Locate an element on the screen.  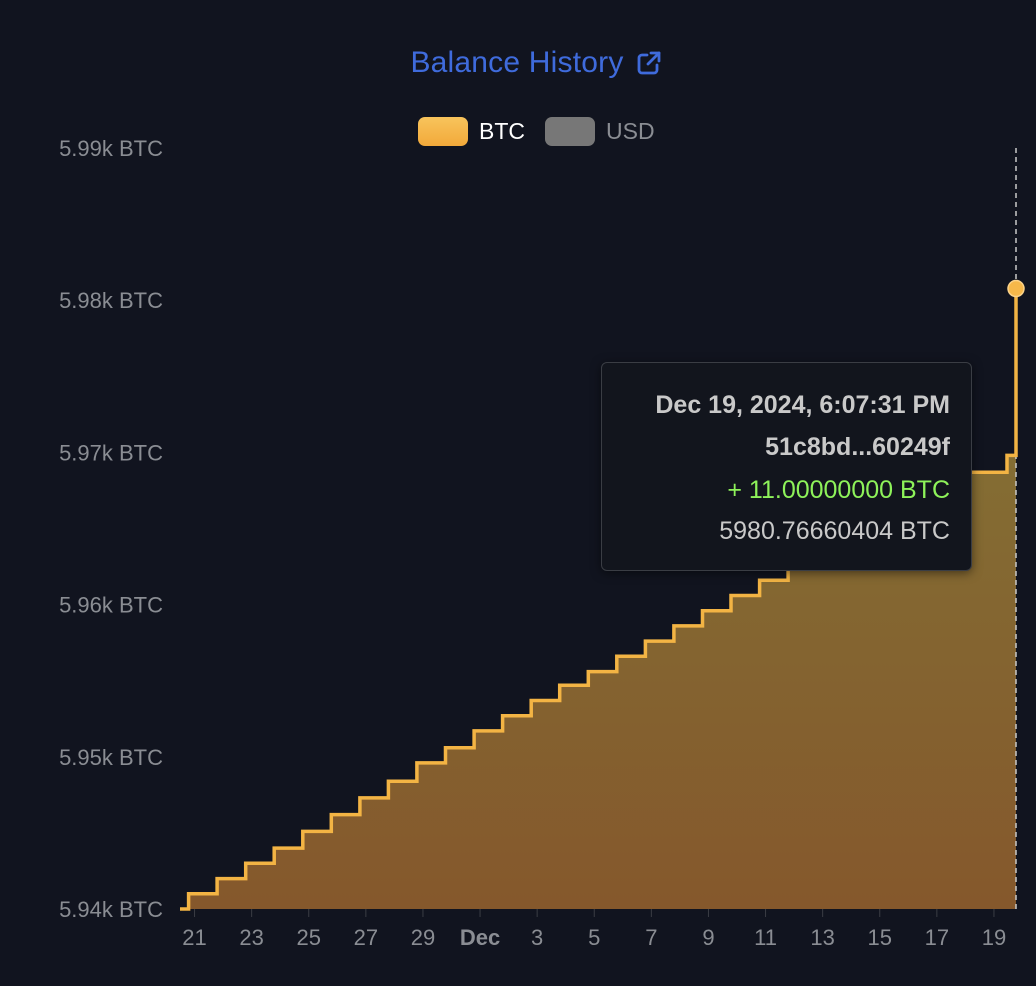
x-tick-label: 23 is located at coordinates (251, 937).